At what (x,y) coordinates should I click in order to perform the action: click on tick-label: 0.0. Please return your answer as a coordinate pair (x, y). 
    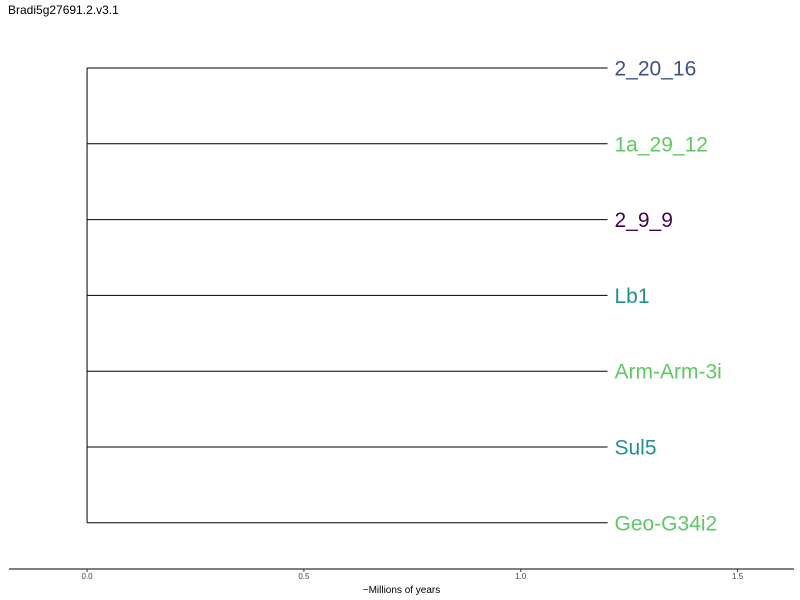
    Looking at the image, I should click on (88, 576).